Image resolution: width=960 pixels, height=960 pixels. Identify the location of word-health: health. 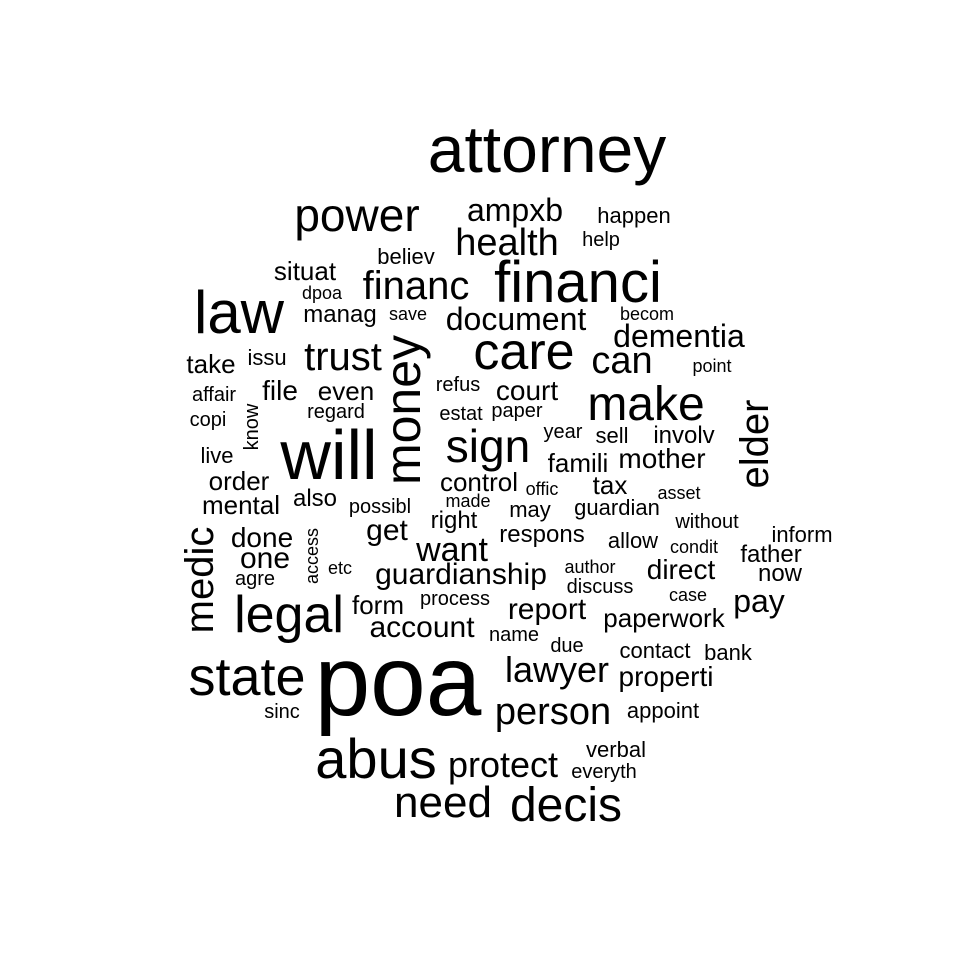
(507, 243).